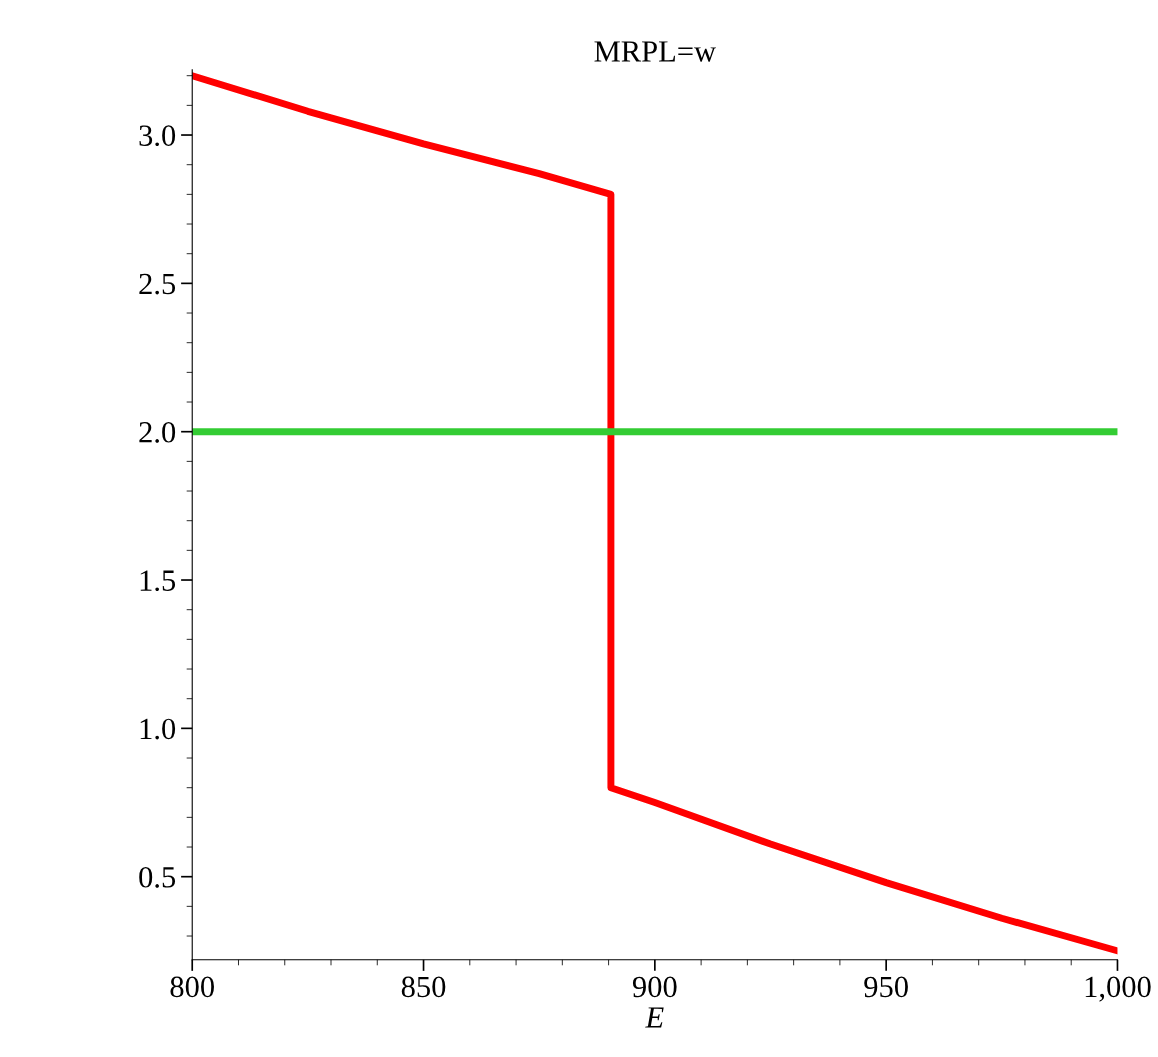 The image size is (1158, 1057). I want to click on y-tick-label: 2.0, so click(157, 432).